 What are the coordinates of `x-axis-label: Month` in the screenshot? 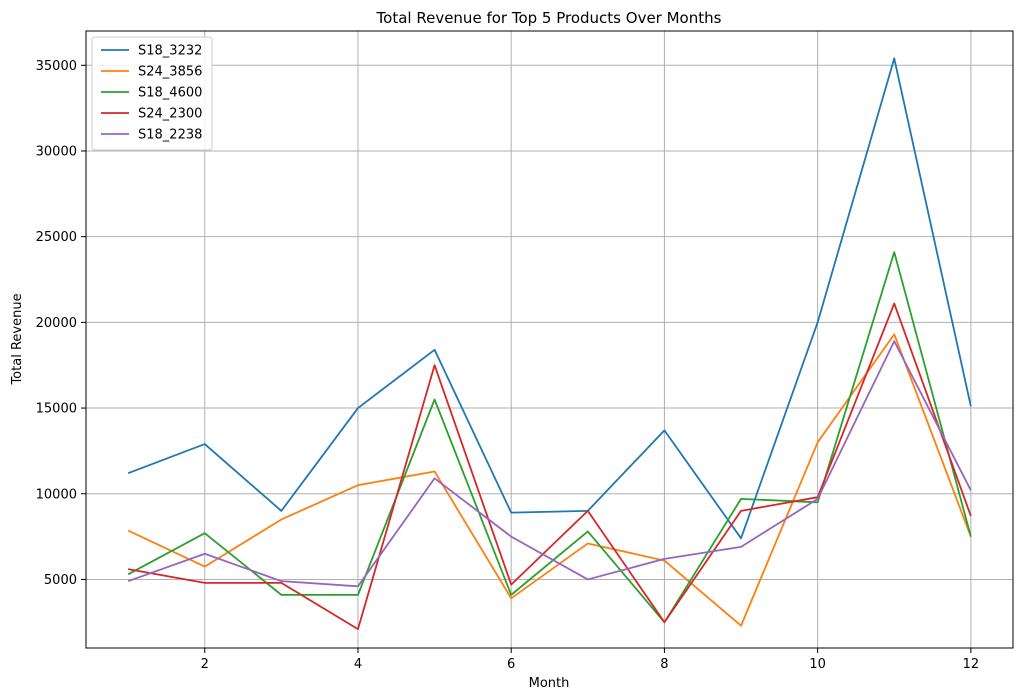 It's located at (549, 683).